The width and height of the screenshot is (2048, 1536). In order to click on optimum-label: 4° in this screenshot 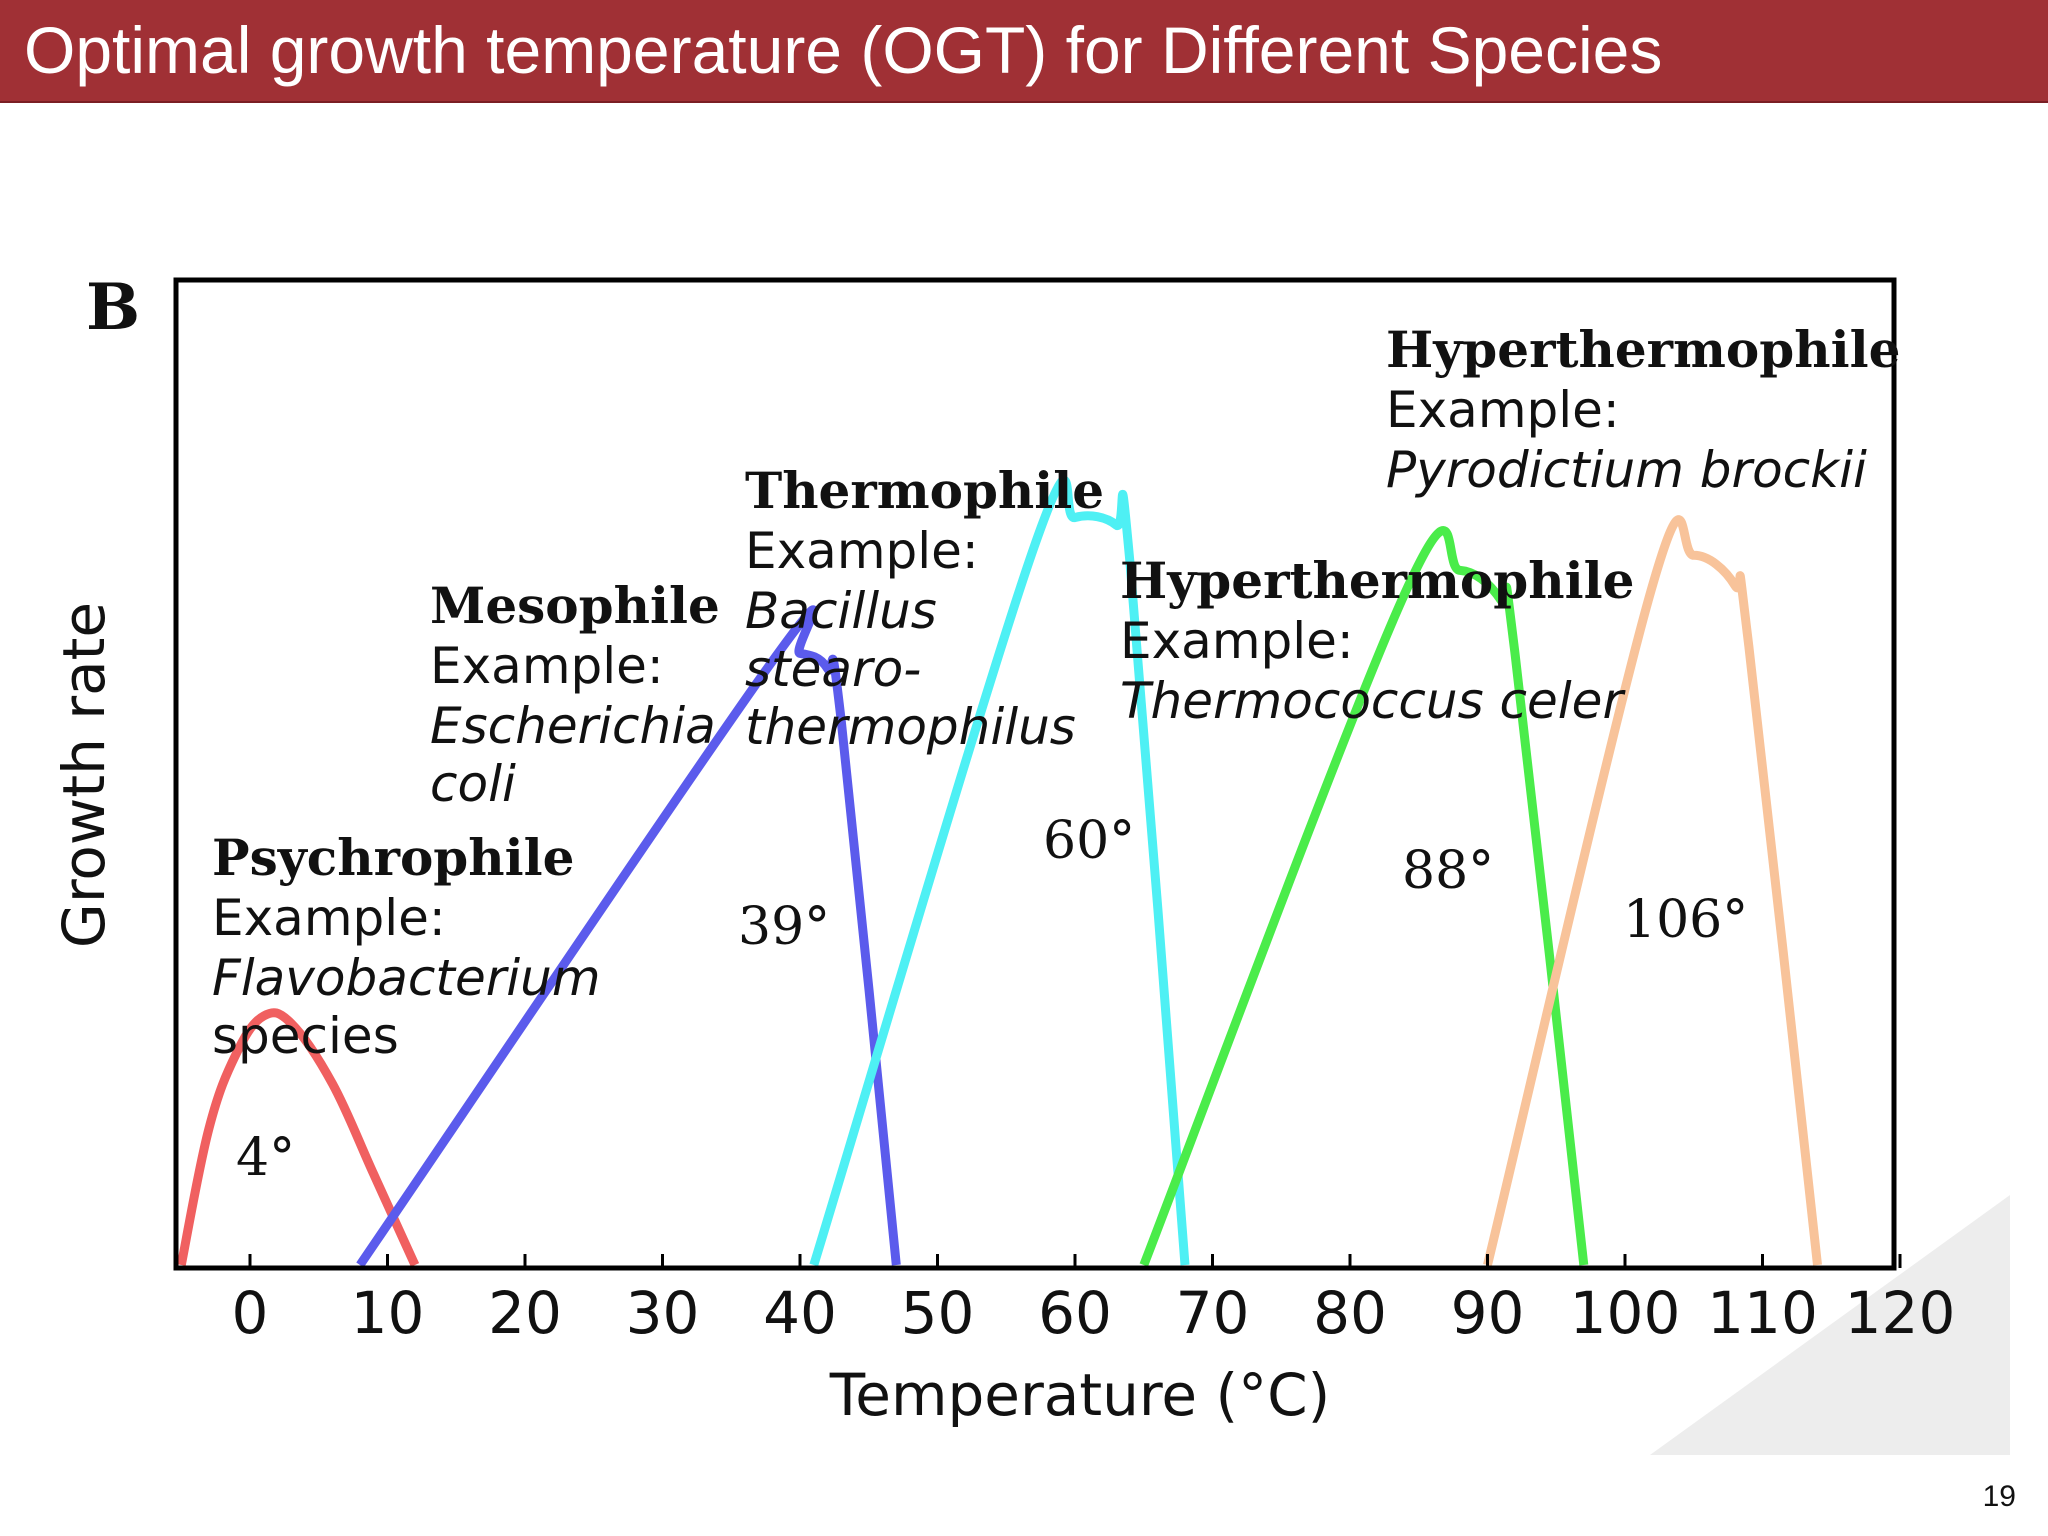, I will do `click(265, 1158)`.